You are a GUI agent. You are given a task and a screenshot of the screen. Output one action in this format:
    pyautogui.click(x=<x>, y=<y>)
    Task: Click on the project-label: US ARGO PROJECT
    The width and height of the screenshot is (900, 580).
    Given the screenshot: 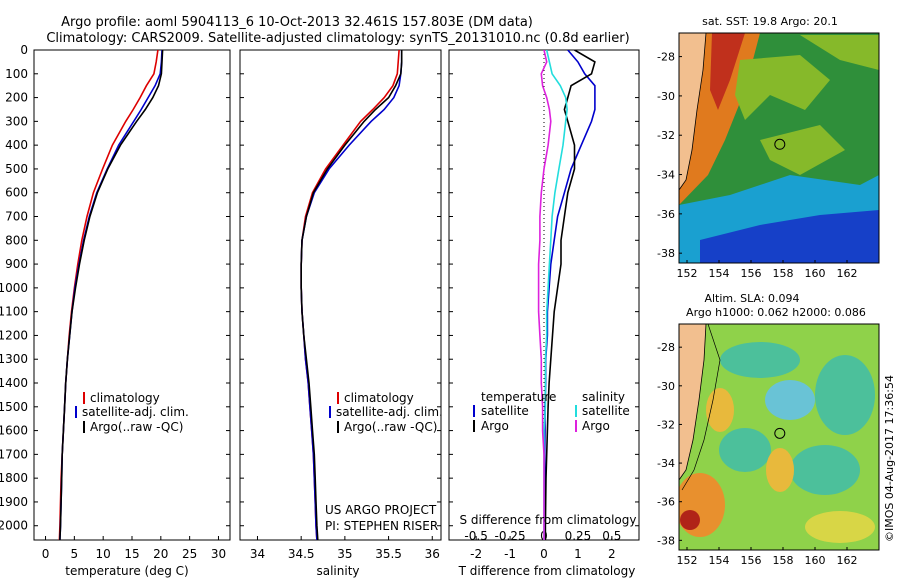 What is the action you would take?
    pyautogui.click(x=381, y=510)
    